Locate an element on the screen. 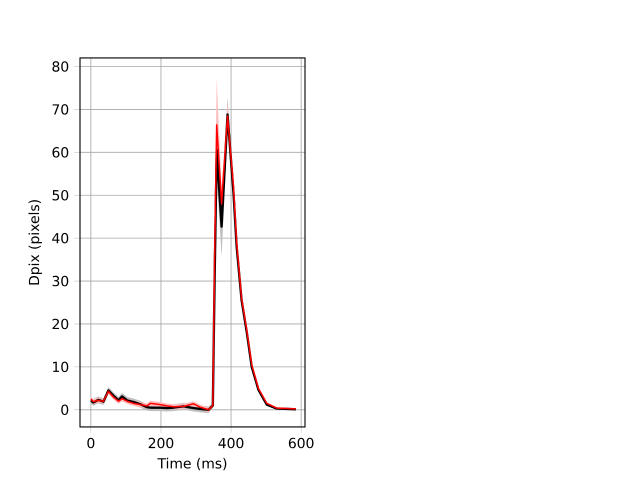 This screenshot has height=480, width=640. y-tick-label: 70 is located at coordinates (60, 109).